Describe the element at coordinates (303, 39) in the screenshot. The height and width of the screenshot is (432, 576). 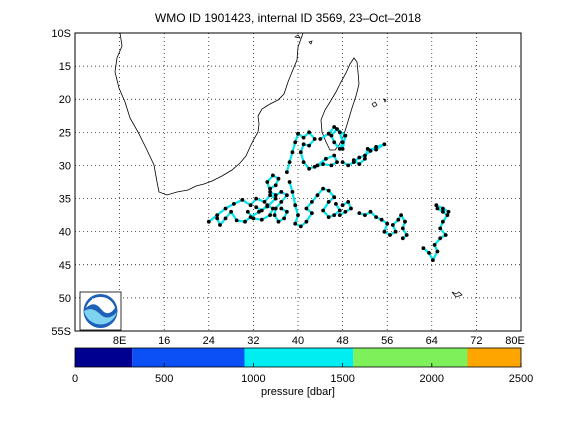
I see `comoros-islands` at that location.